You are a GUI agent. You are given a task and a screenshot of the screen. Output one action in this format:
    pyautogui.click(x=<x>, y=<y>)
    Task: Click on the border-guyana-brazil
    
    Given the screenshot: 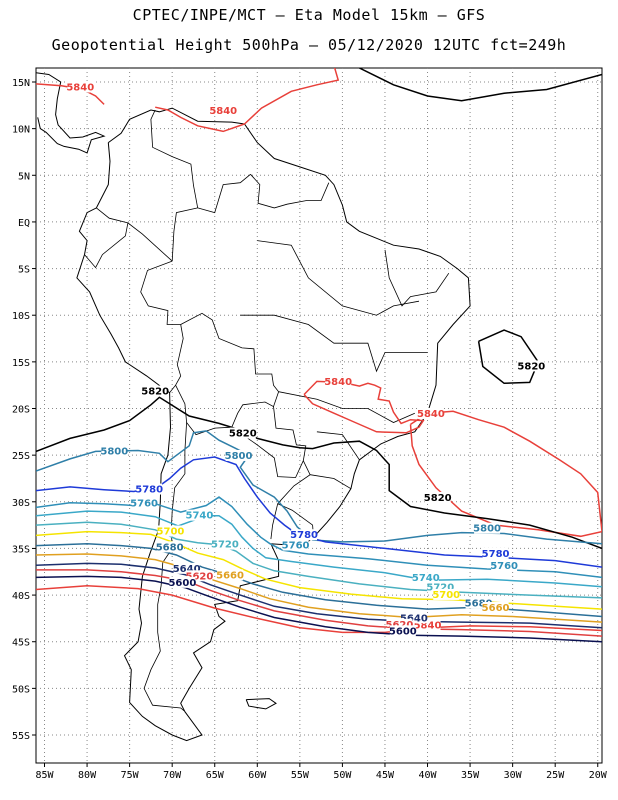 What is the action you would take?
    pyautogui.click(x=290, y=191)
    